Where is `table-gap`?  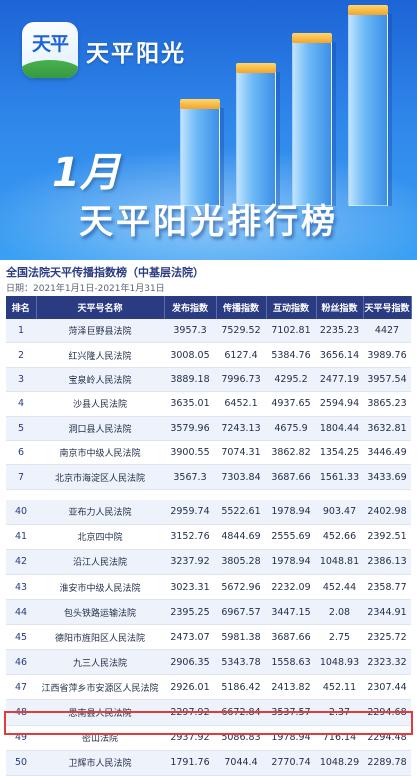 table-gap is located at coordinates (208, 495).